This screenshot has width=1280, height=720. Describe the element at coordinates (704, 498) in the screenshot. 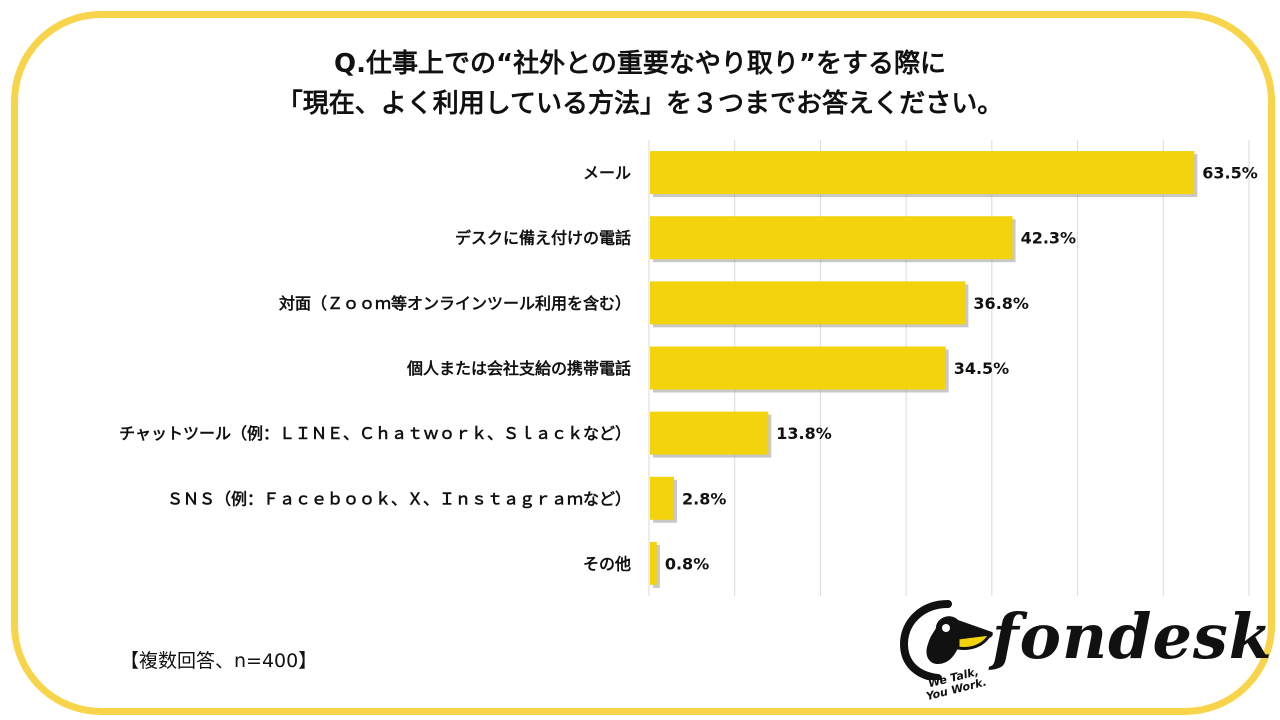

I see `data-label: 2.8%` at that location.